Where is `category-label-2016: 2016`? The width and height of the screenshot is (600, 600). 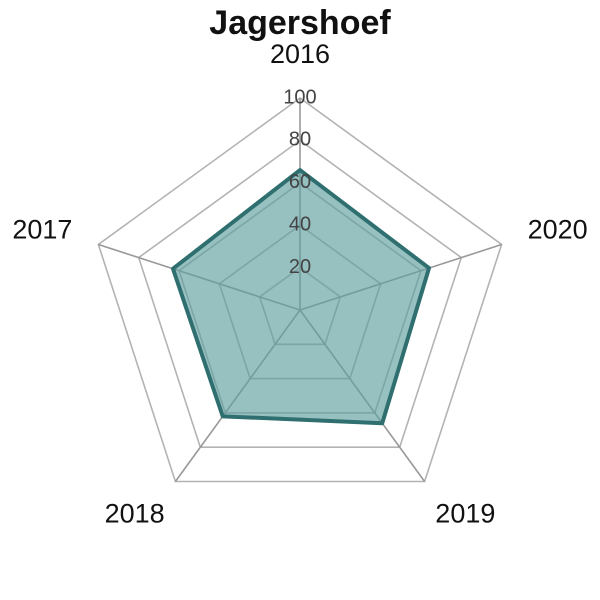
category-label-2016: 2016 is located at coordinates (300, 54).